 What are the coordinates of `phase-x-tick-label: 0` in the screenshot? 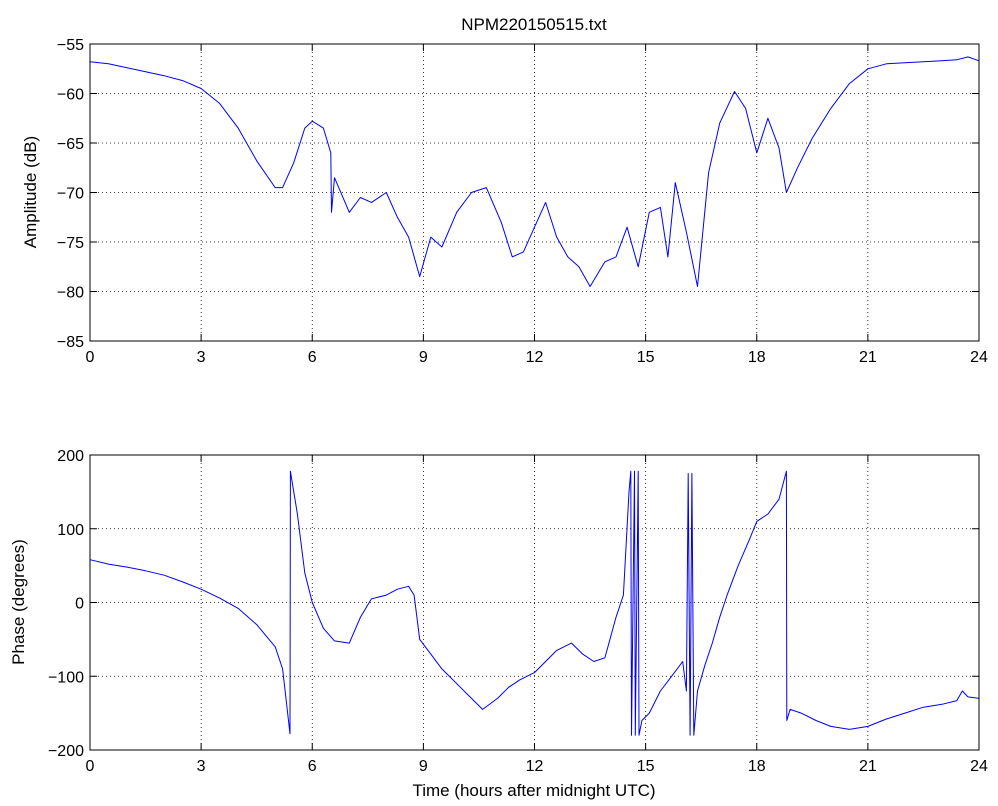 It's located at (90, 766).